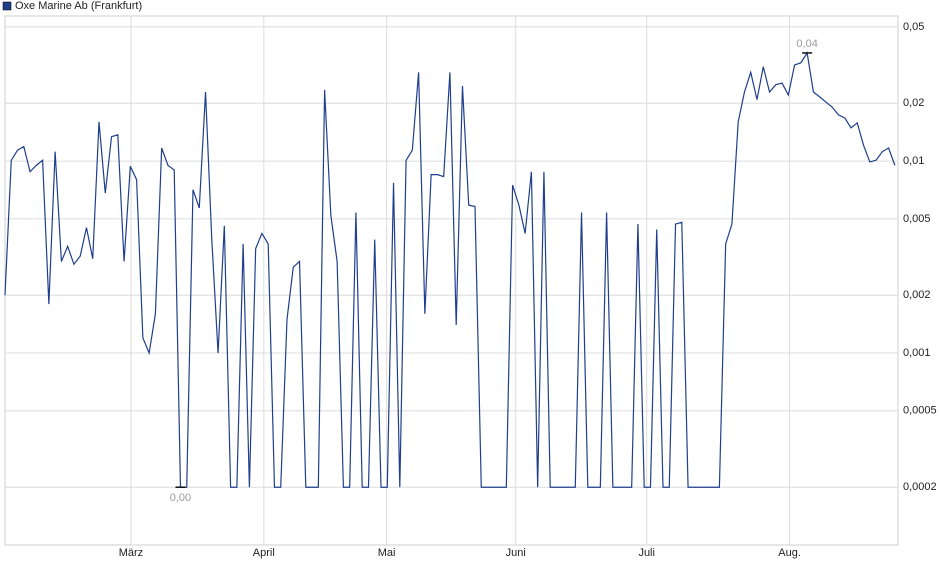 This screenshot has width=940, height=579. Describe the element at coordinates (264, 553) in the screenshot. I see `x-tick-label: April` at that location.